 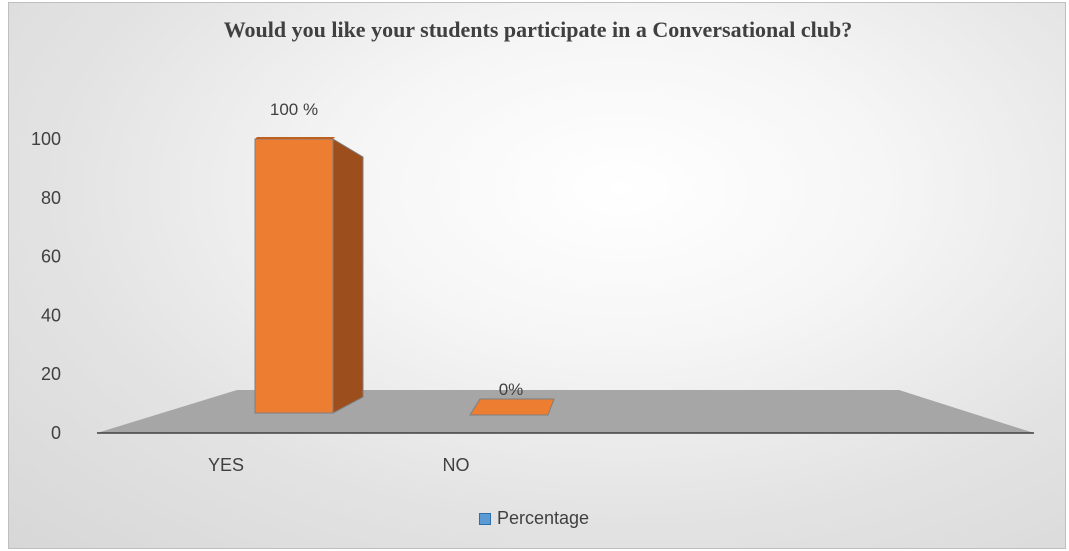 I want to click on data-label: 100 %, so click(x=294, y=109).